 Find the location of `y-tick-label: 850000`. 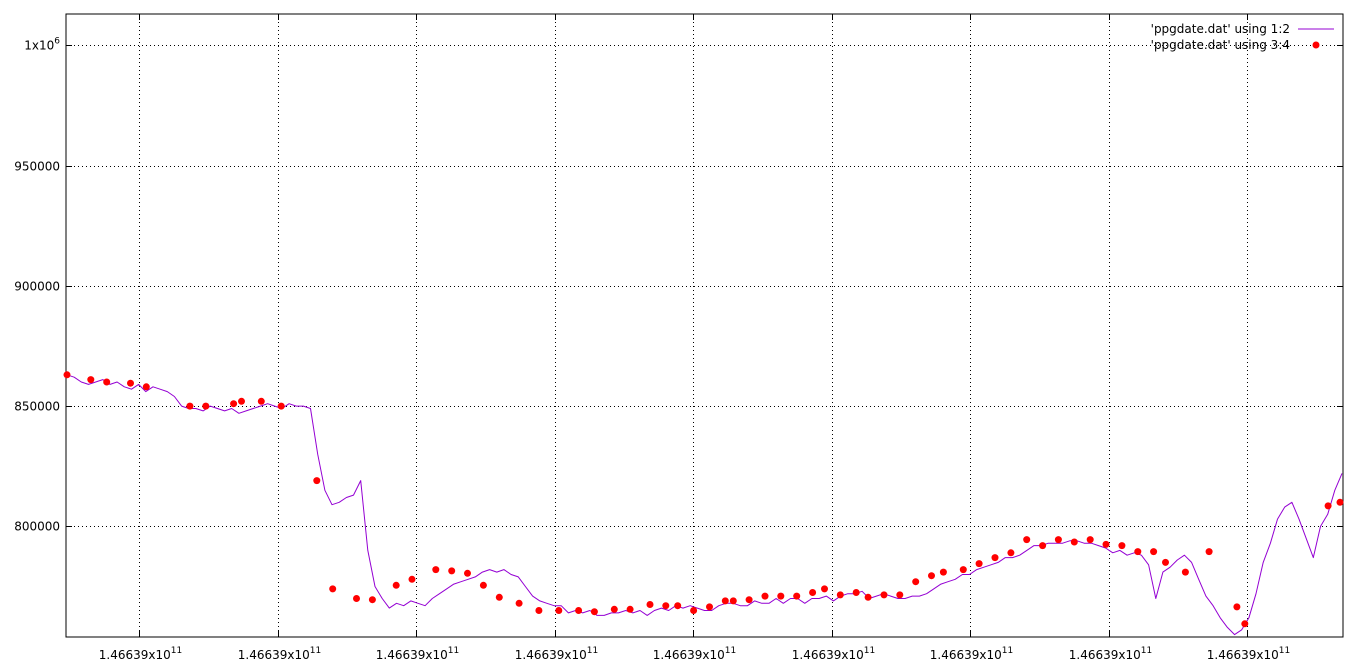

y-tick-label: 850000 is located at coordinates (37, 407).